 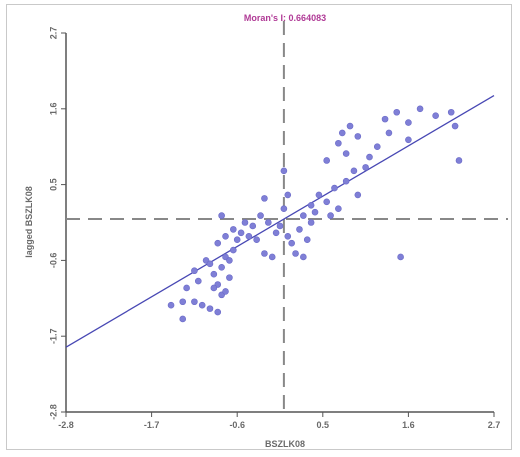 What do you see at coordinates (53, 412) in the screenshot?
I see `y-tick-label: -2.8` at bounding box center [53, 412].